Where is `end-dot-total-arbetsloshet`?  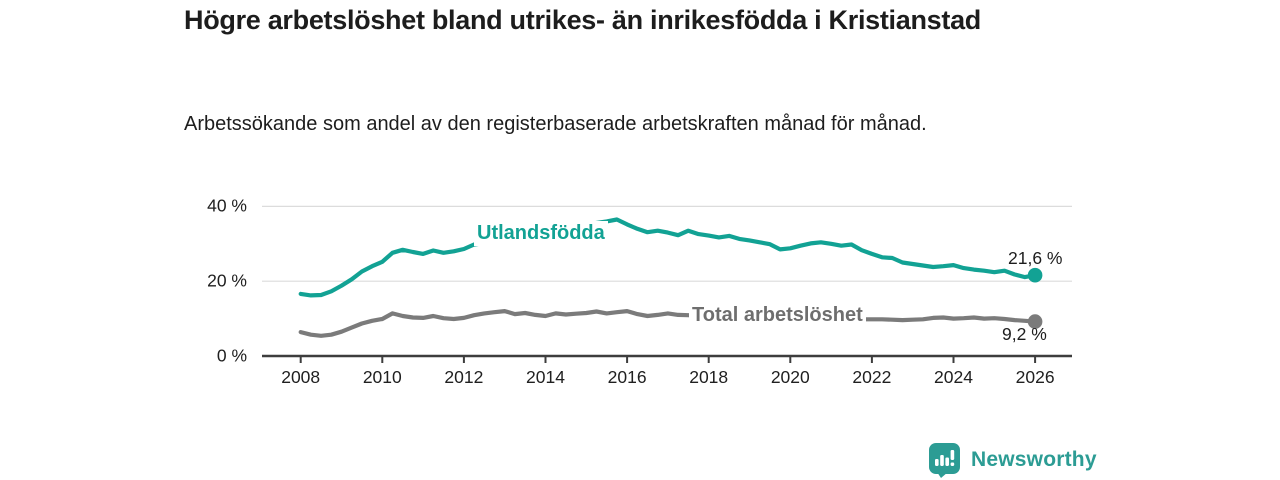
end-dot-total-arbetsloshet is located at coordinates (1035, 321).